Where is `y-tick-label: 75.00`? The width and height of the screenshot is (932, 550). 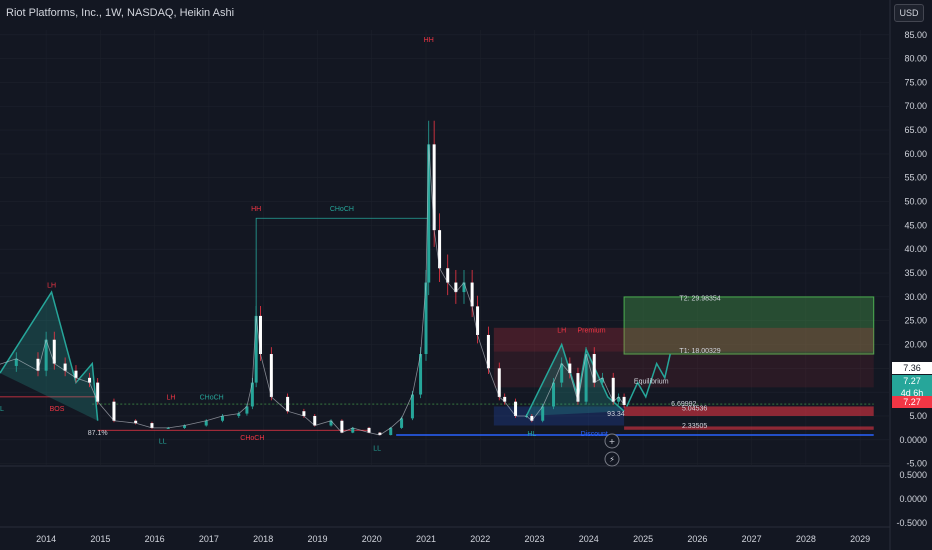
y-tick-label: 75.00 is located at coordinates (915, 82).